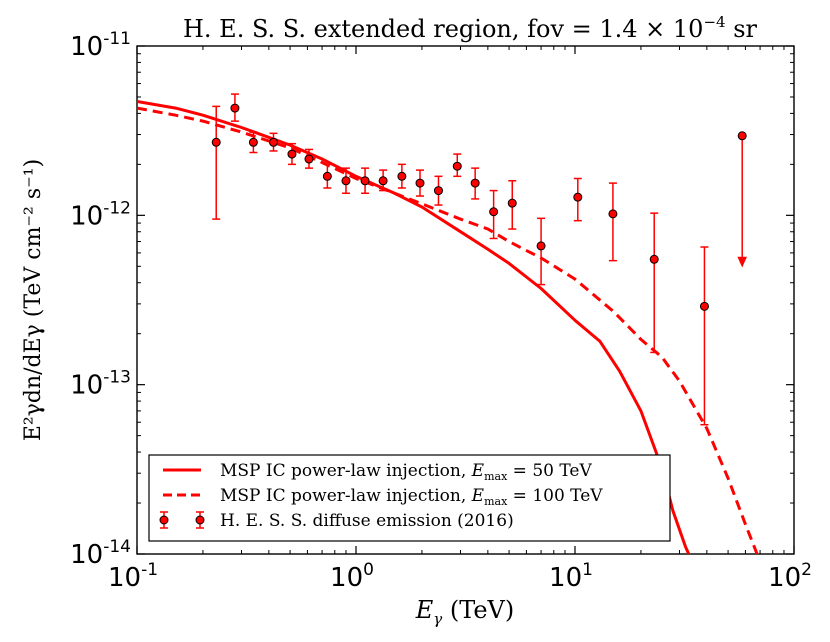  Describe the element at coordinates (571, 576) in the screenshot. I see `x-tick-label: 10¹` at that location.